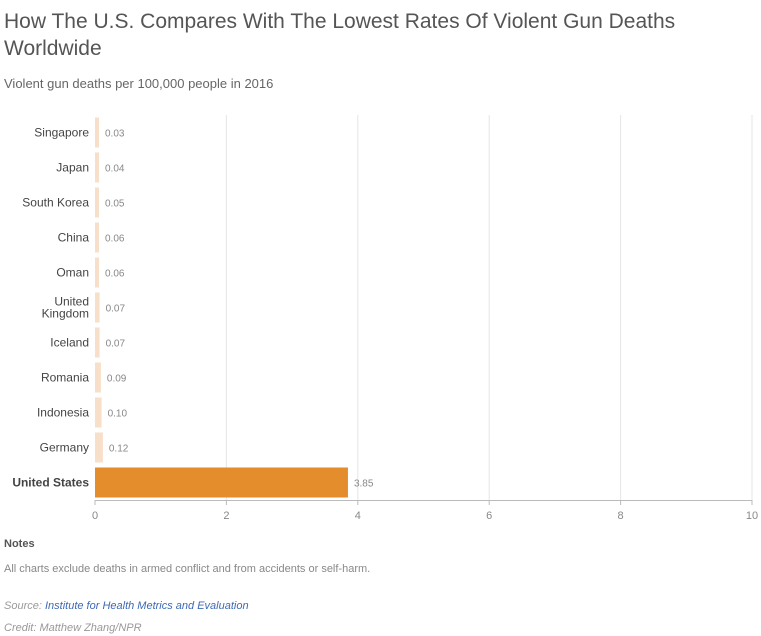 This screenshot has height=636, width=761. What do you see at coordinates (358, 516) in the screenshot?
I see `x-tick-label-4: 4` at bounding box center [358, 516].